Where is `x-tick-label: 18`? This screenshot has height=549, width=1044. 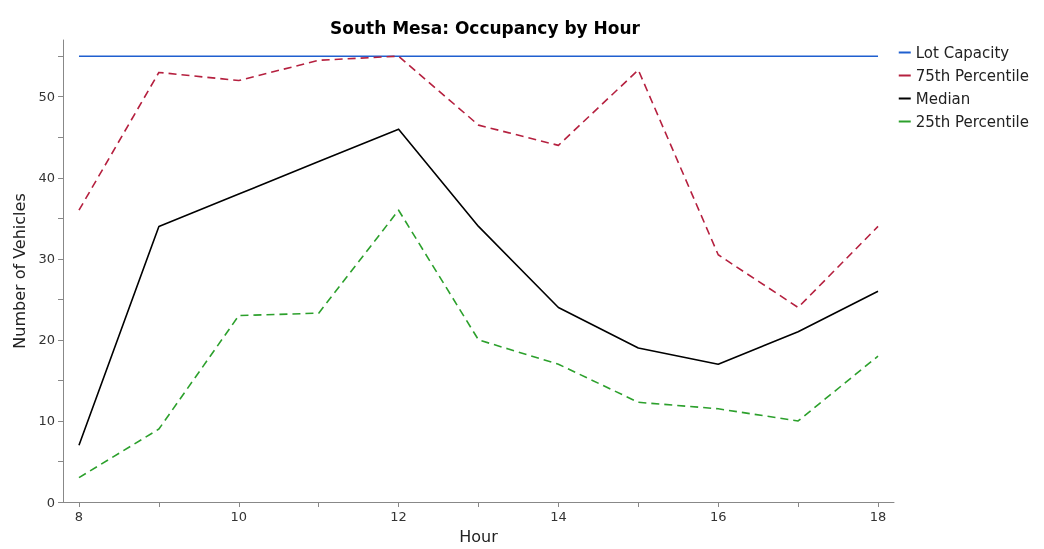 x-tick-label: 18 is located at coordinates (878, 516).